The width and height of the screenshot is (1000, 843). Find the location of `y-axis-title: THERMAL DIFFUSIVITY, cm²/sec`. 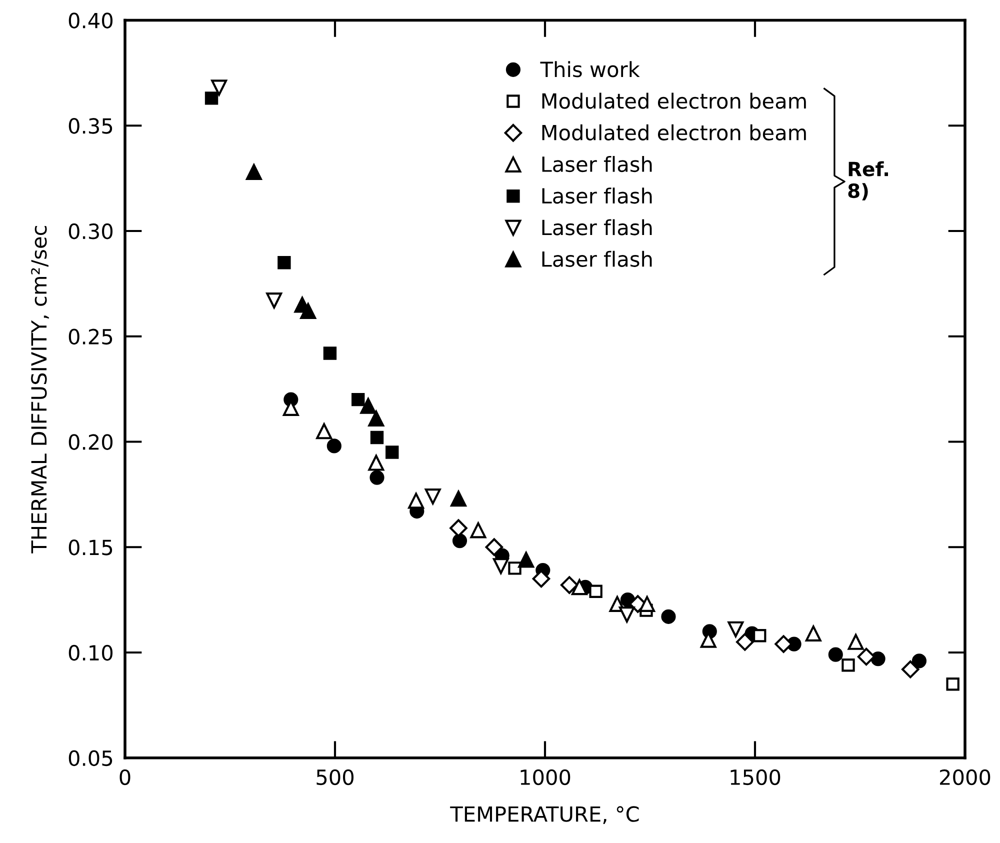

y-axis-title: THERMAL DIFFUSIVITY, cm²/sec is located at coordinates (40, 390).